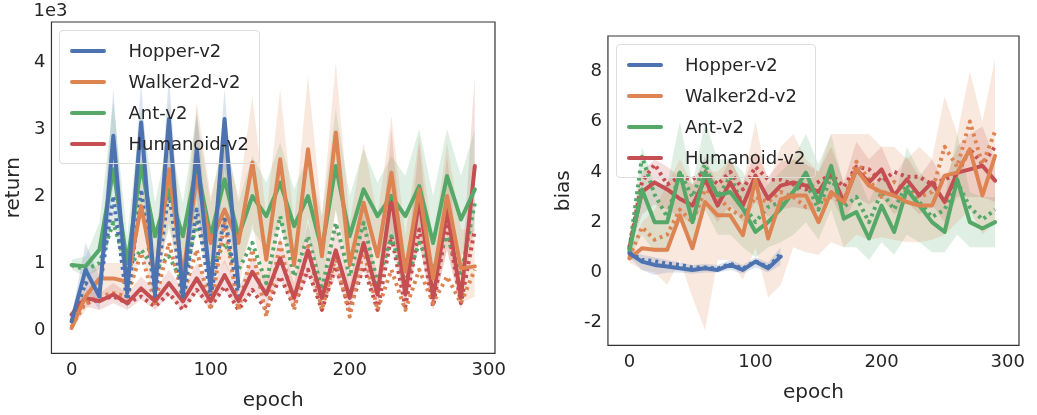 The image size is (1037, 415). What do you see at coordinates (592, 321) in the screenshot?
I see `y-tick-label: -2` at bounding box center [592, 321].